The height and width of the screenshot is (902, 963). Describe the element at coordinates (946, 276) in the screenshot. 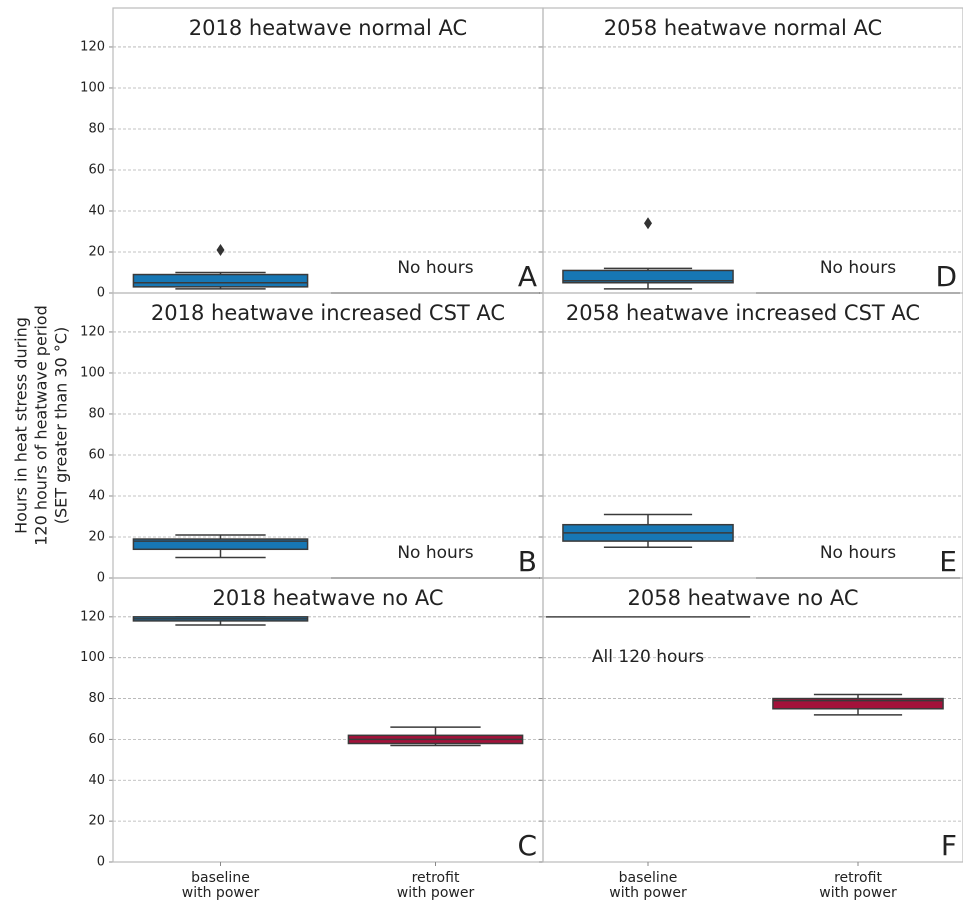

I see `panel-letter: D` at that location.